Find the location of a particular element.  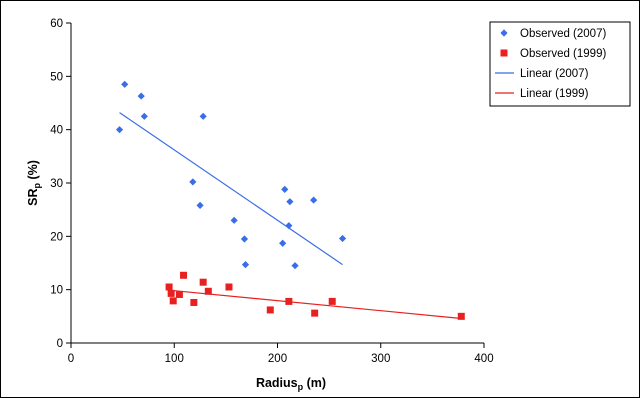

y-tick-label: 60 is located at coordinates (56, 24).